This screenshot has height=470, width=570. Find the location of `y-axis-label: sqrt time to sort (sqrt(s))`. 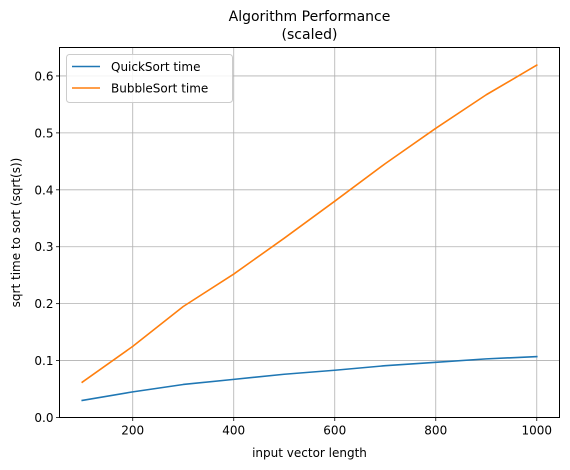

y-axis-label: sqrt time to sort (sqrt(s)) is located at coordinates (16, 233).